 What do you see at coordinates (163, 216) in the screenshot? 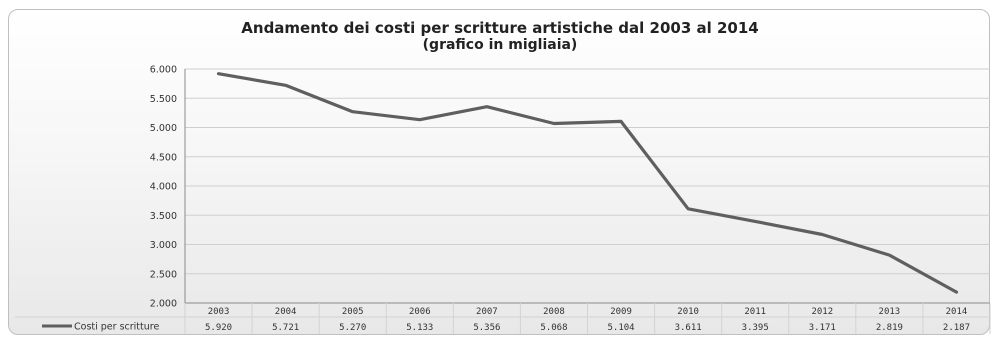
I see `y-tick-label: 3.500` at bounding box center [163, 216].